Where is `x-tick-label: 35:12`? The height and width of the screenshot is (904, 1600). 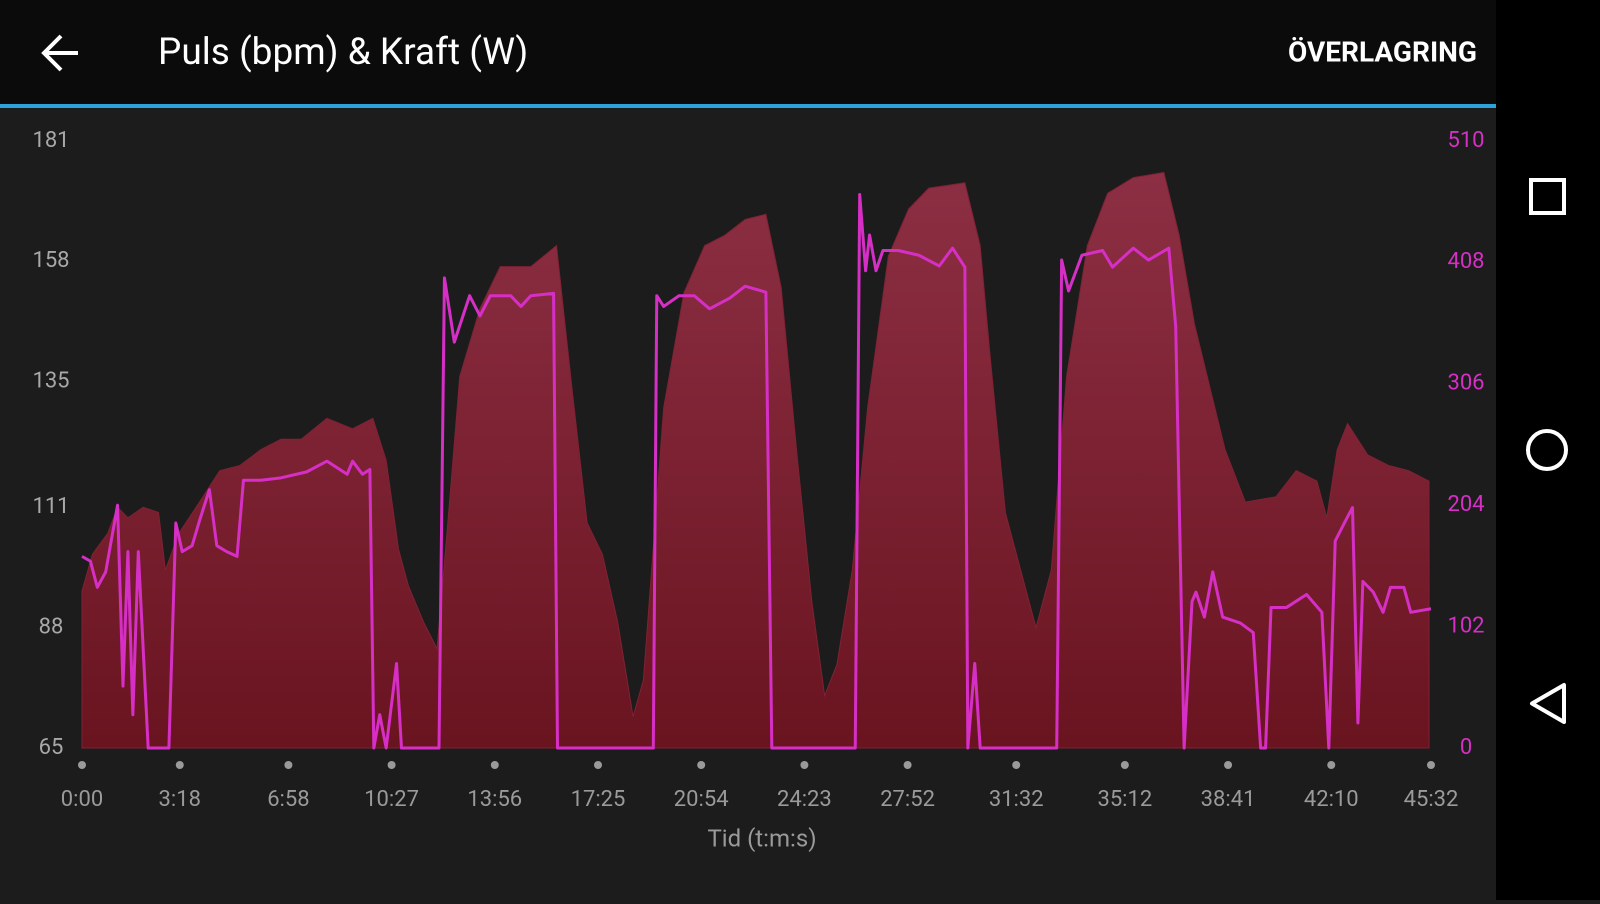 x-tick-label: 35:12 is located at coordinates (1124, 799).